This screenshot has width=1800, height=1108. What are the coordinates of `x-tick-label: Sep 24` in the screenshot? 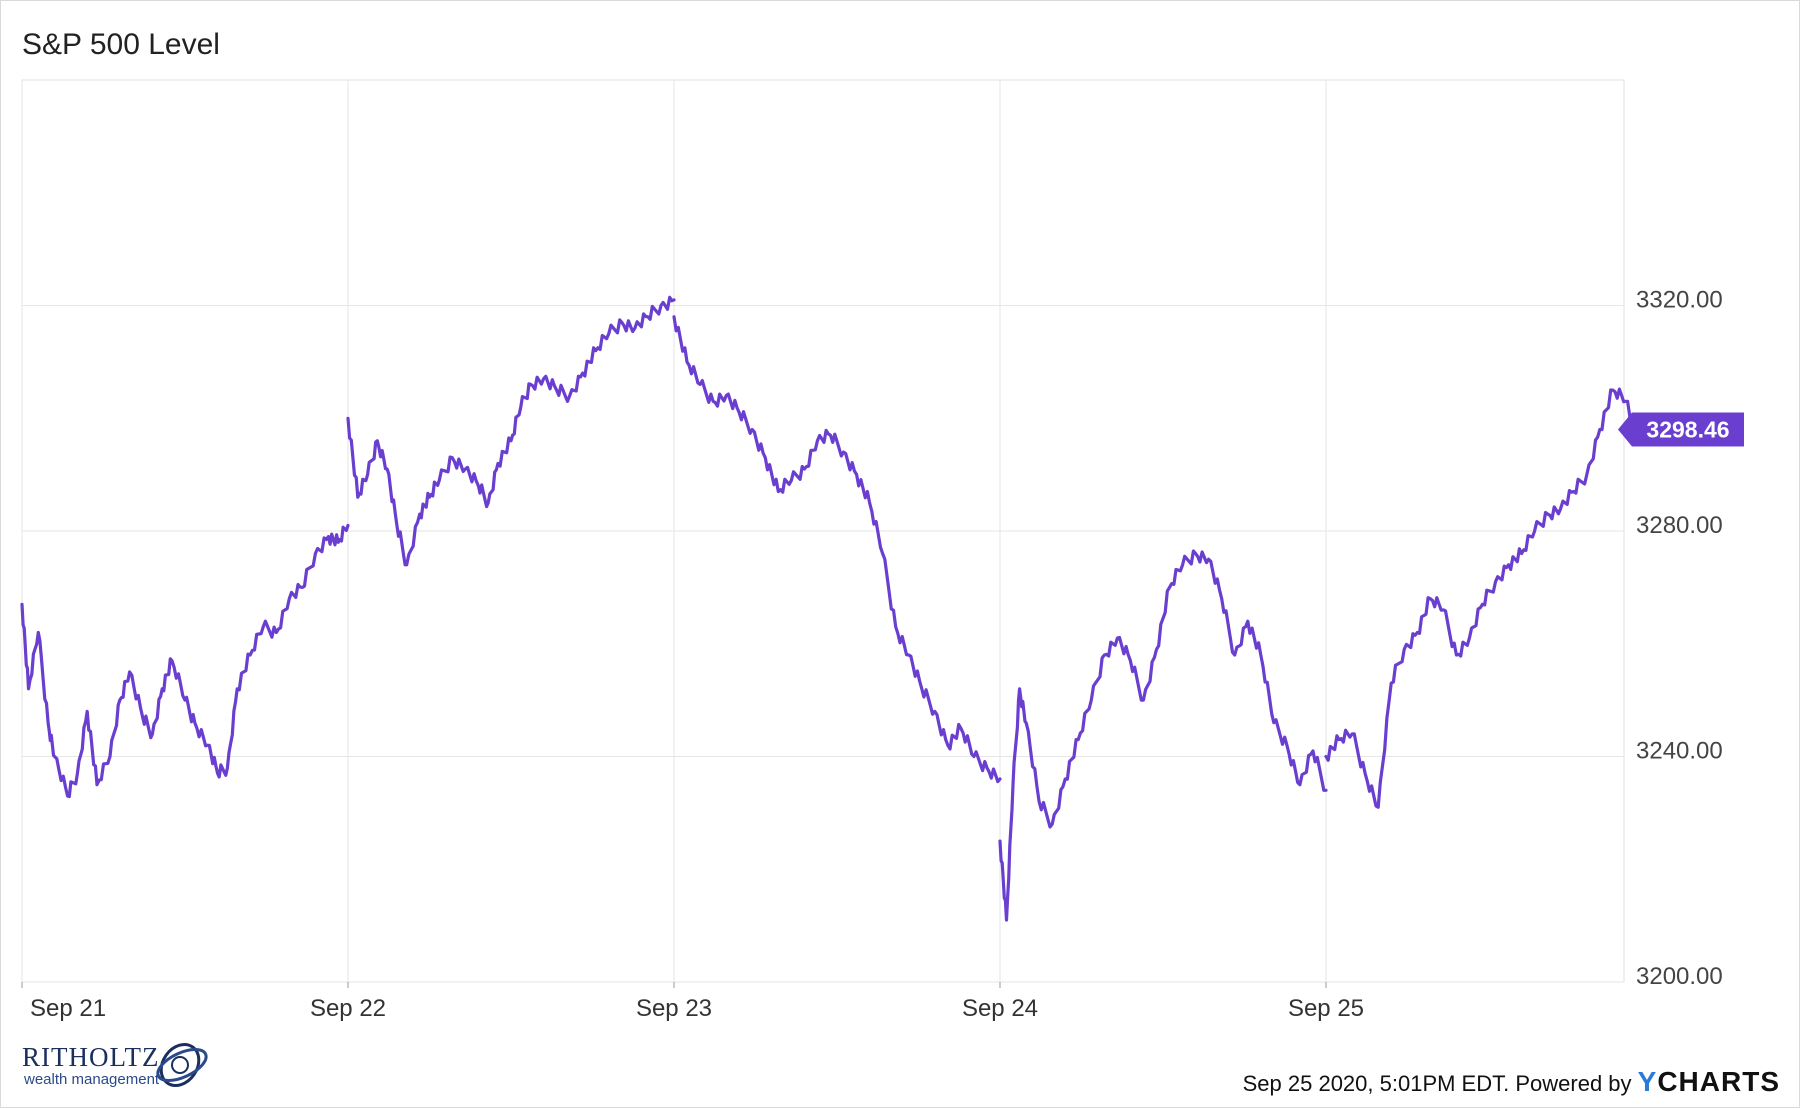 It's located at (1000, 1008).